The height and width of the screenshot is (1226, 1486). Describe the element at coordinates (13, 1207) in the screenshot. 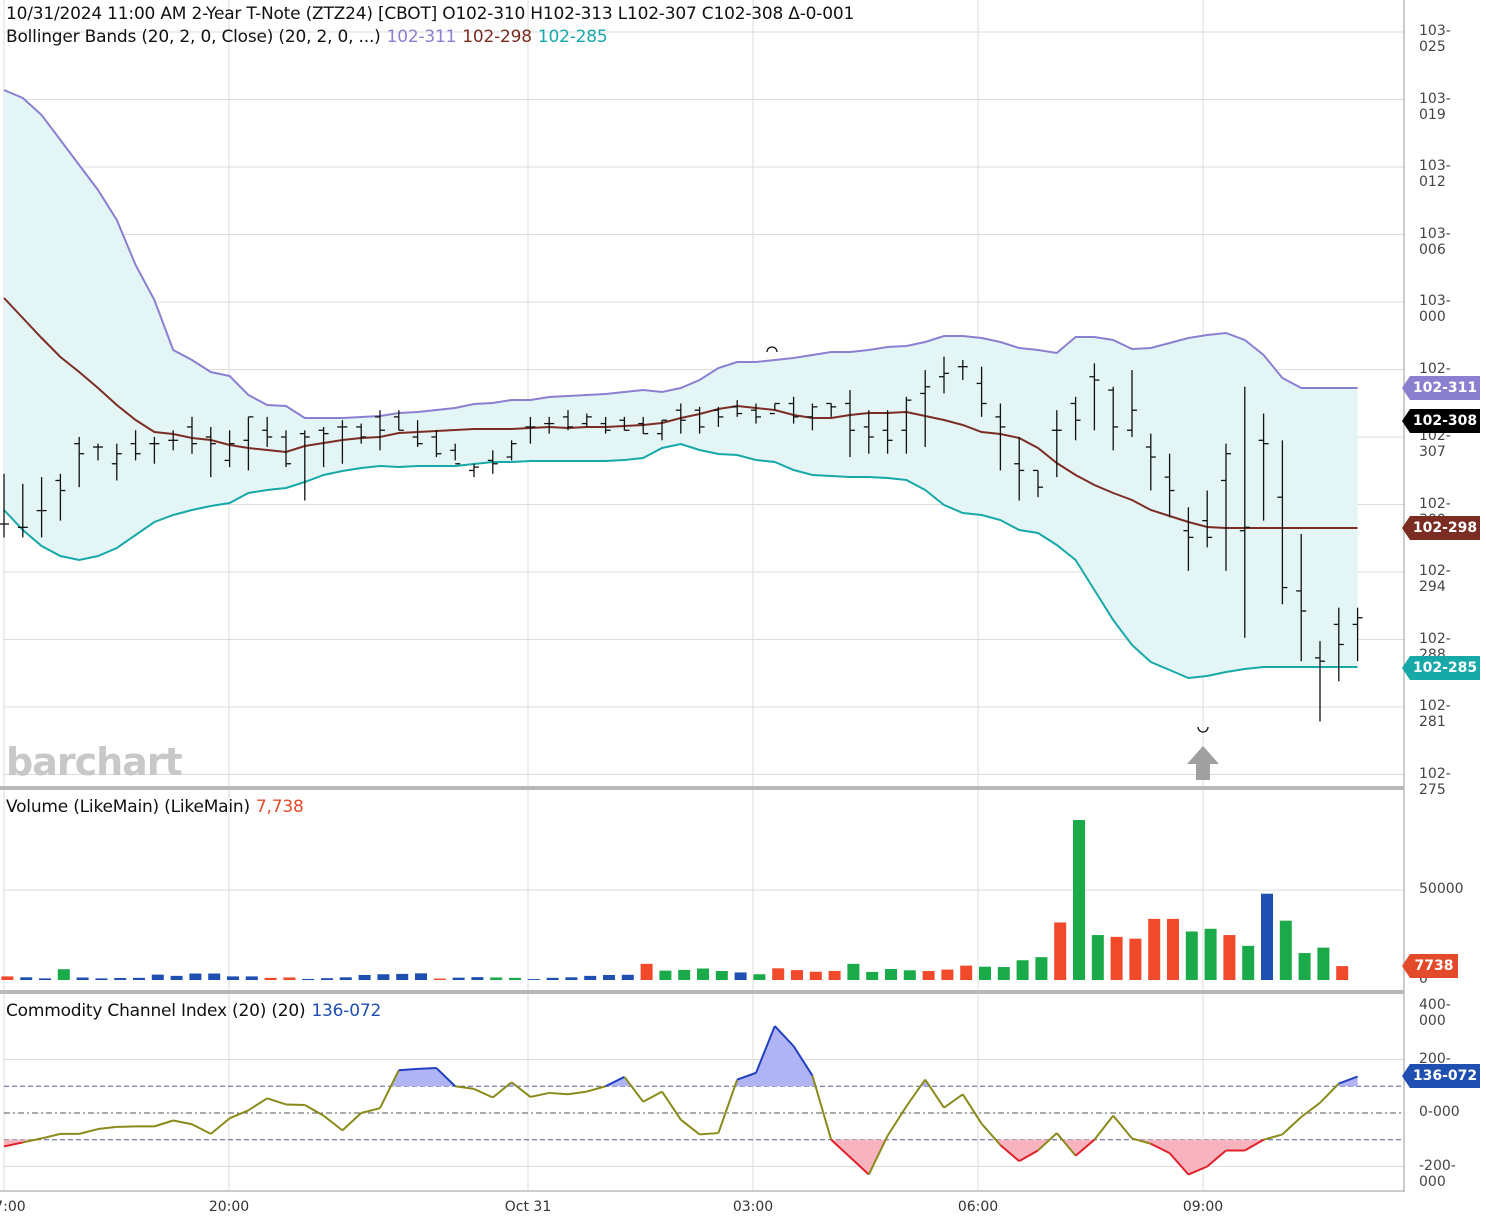

I see `time-tick-label: 7:00` at that location.